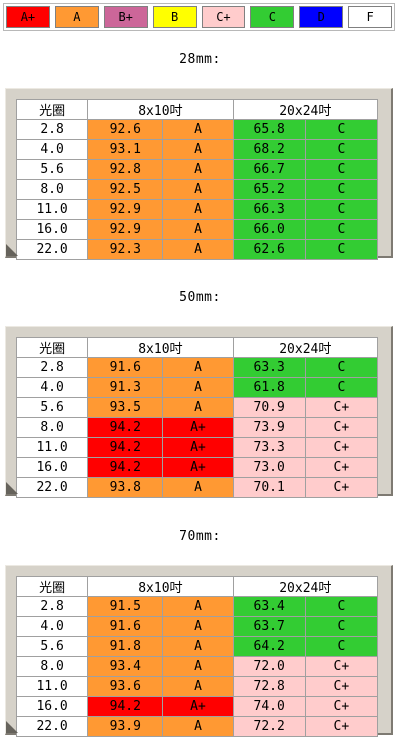 The image size is (400, 756). I want to click on score-small-cell: 91.8, so click(125, 646).